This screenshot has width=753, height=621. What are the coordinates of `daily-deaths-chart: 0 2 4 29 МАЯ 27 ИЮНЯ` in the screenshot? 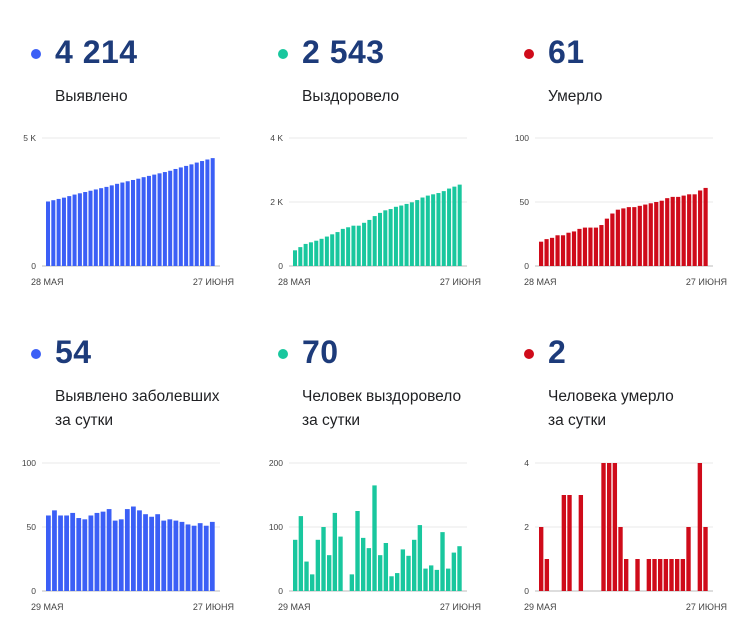 It's located at (625, 535).